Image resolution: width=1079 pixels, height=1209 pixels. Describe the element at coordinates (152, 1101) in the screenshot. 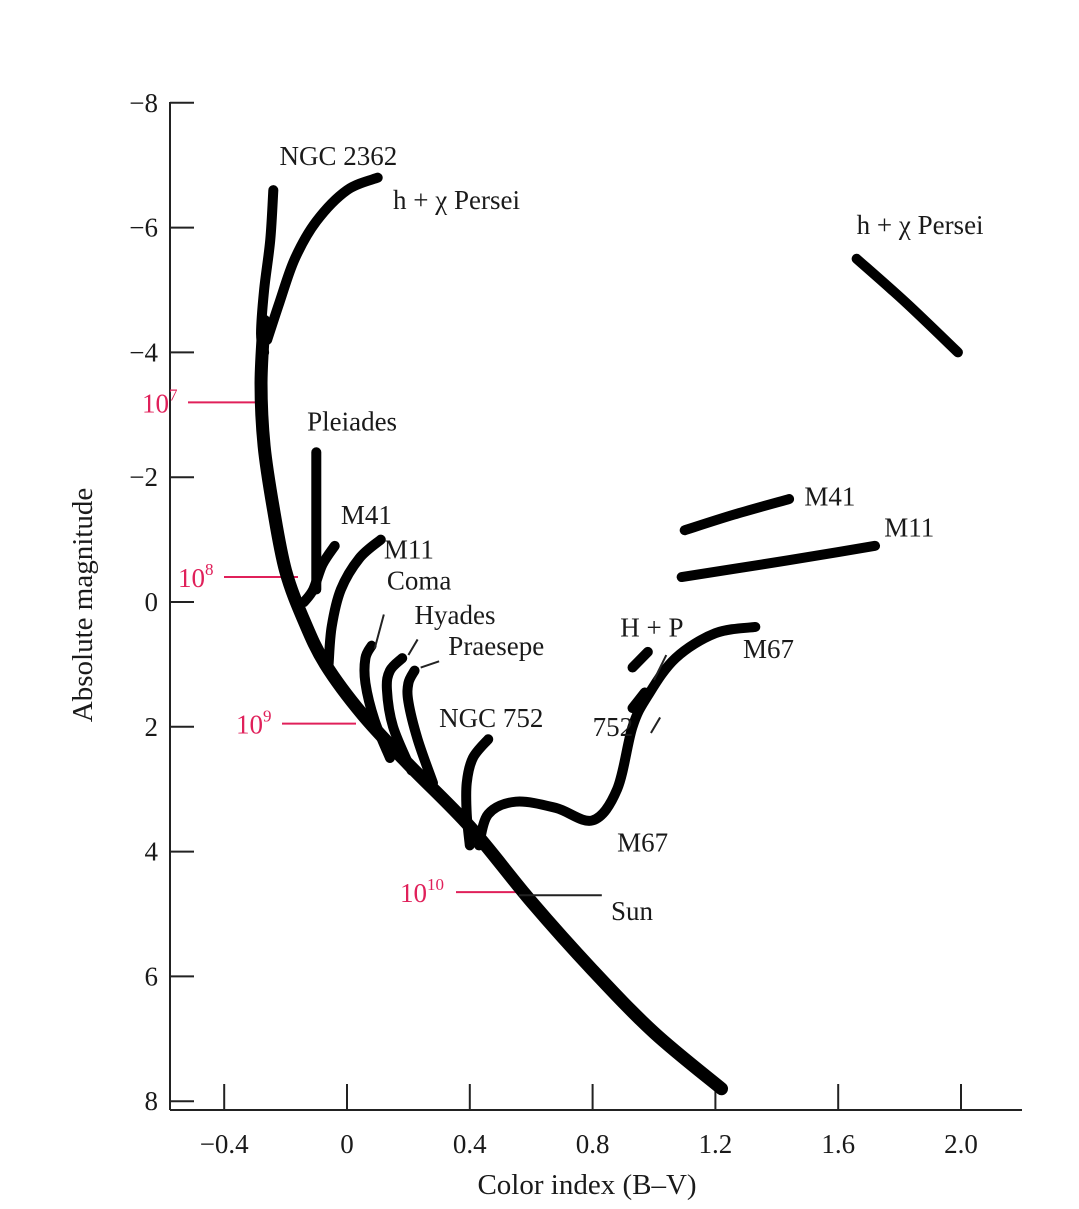

I see `y-tick-label: 8` at that location.